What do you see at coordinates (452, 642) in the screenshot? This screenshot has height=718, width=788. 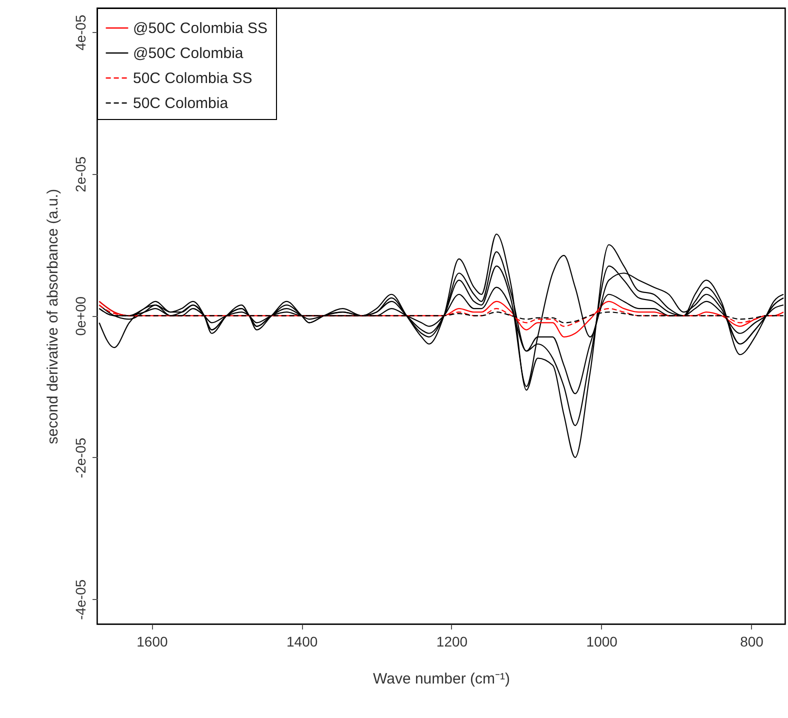 I see `x-tick-label: 1200` at bounding box center [452, 642].